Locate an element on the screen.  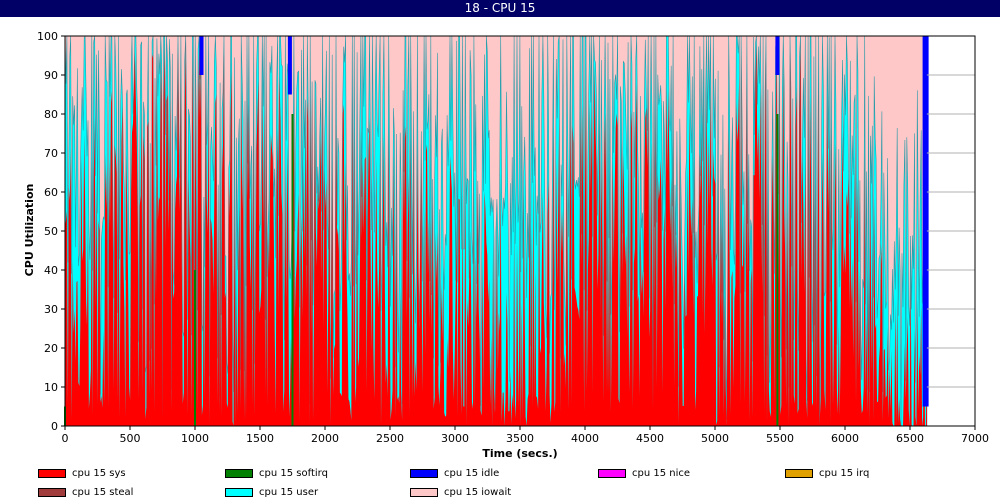
y-tick-label: 60 is located at coordinates (51, 192).